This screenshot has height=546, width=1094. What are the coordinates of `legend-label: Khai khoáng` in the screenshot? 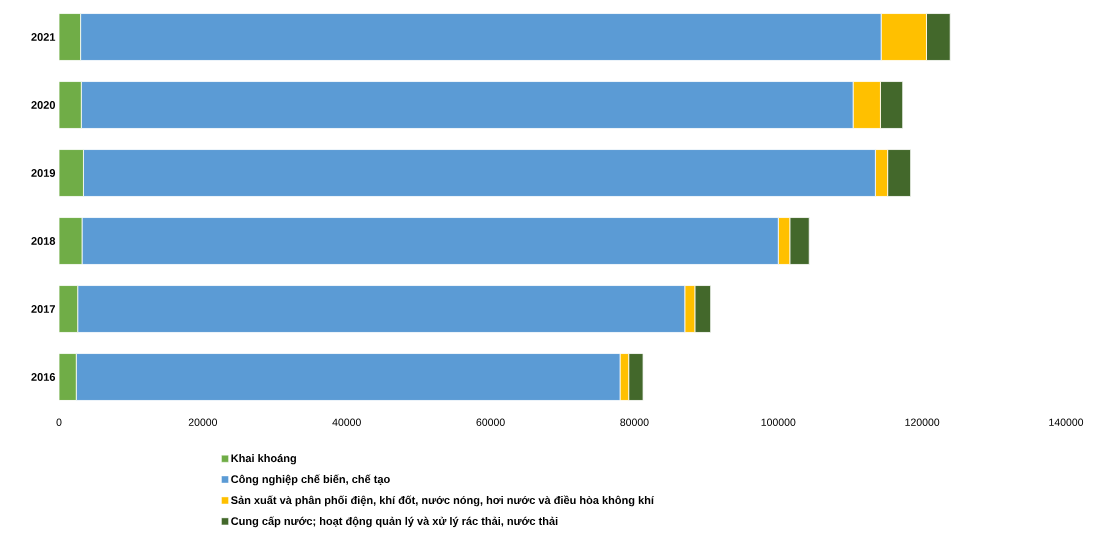 It's located at (263, 459).